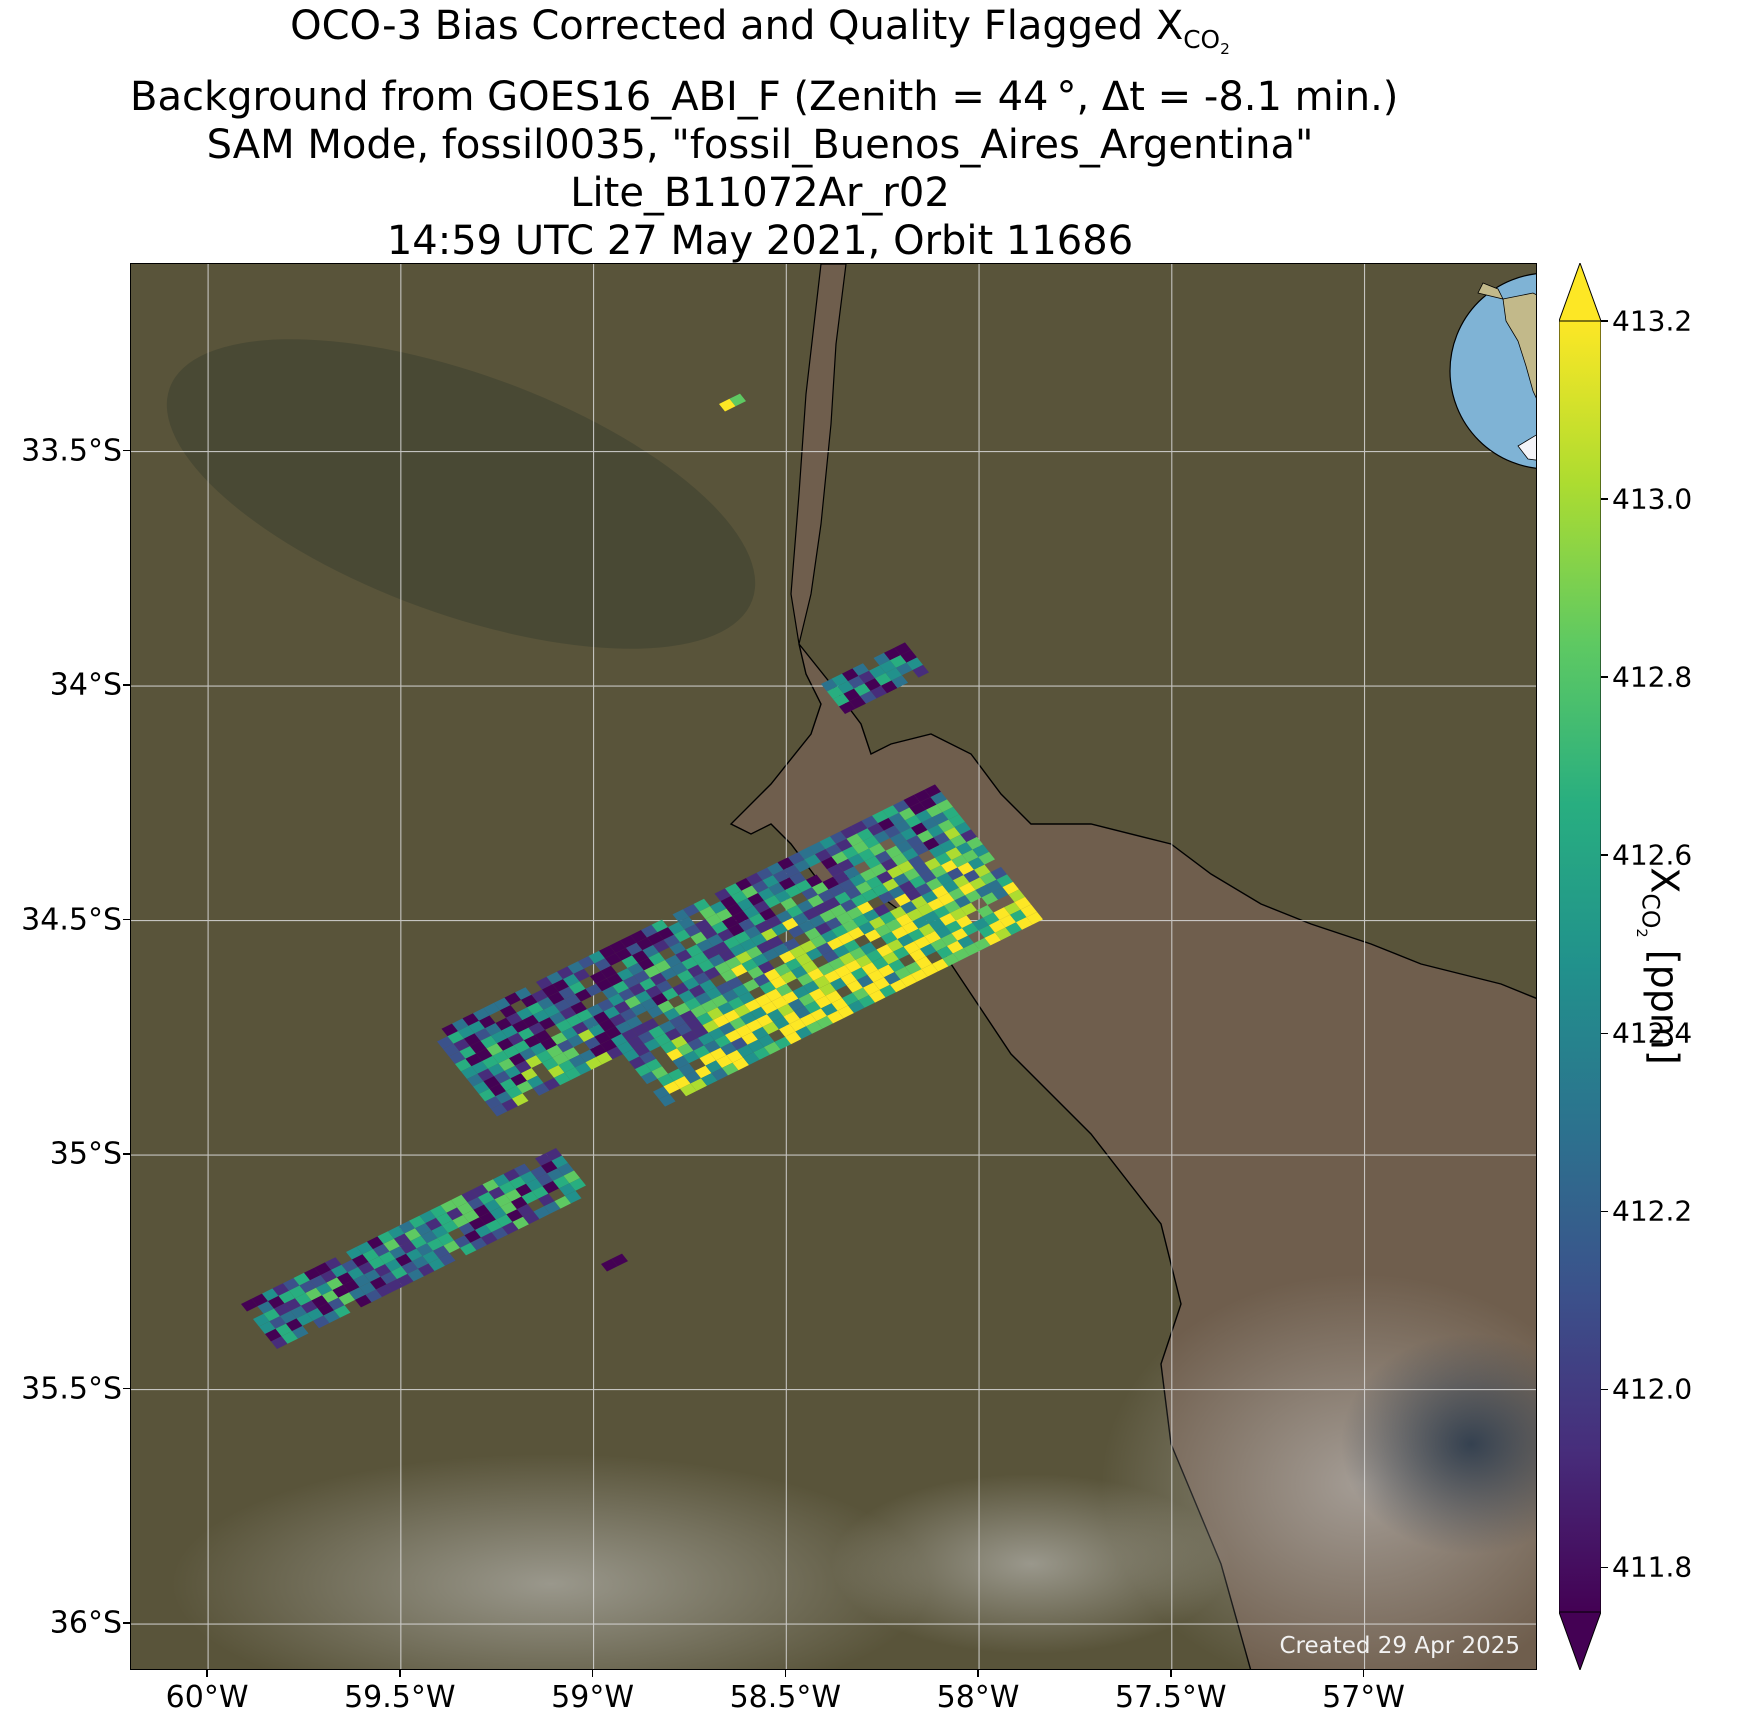  Describe the element at coordinates (1580, 1641) in the screenshot. I see `colorbar-extend-bottom` at that location.